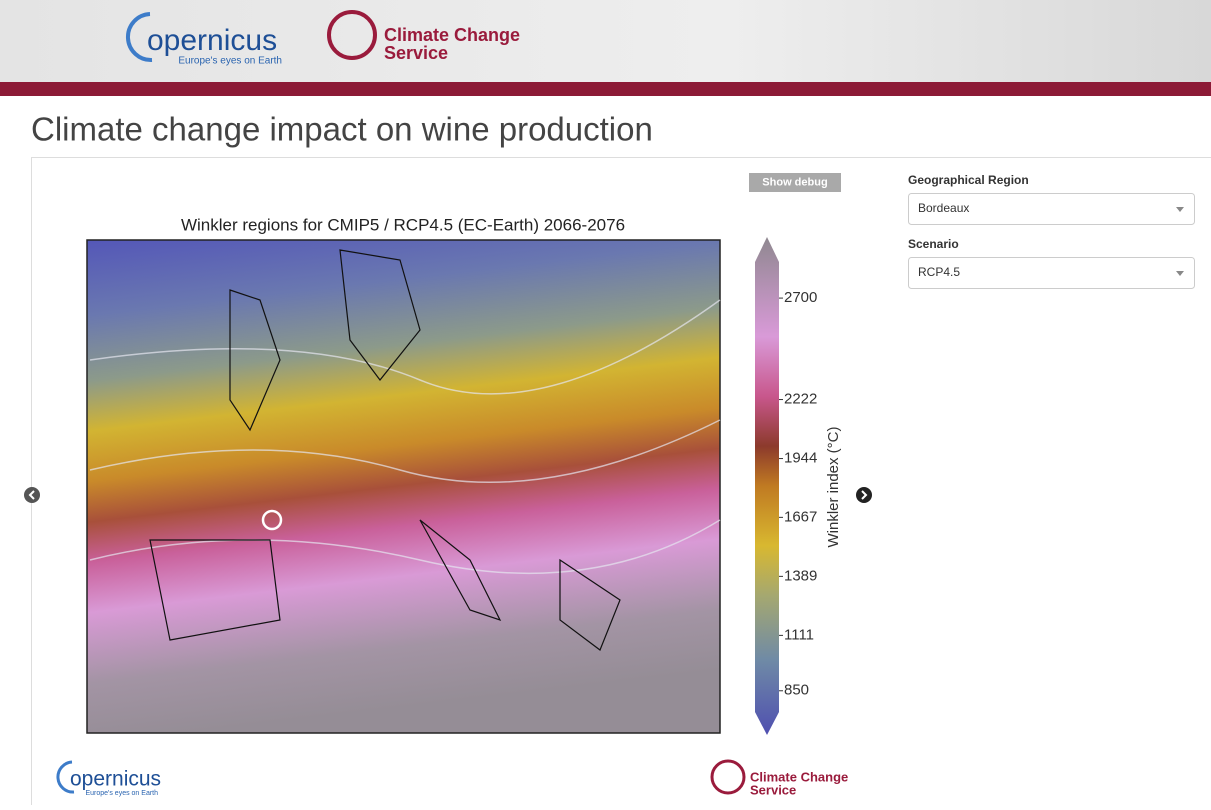 This screenshot has width=1211, height=810. I want to click on colorbar-label: Winkler index (°C), so click(833, 486).